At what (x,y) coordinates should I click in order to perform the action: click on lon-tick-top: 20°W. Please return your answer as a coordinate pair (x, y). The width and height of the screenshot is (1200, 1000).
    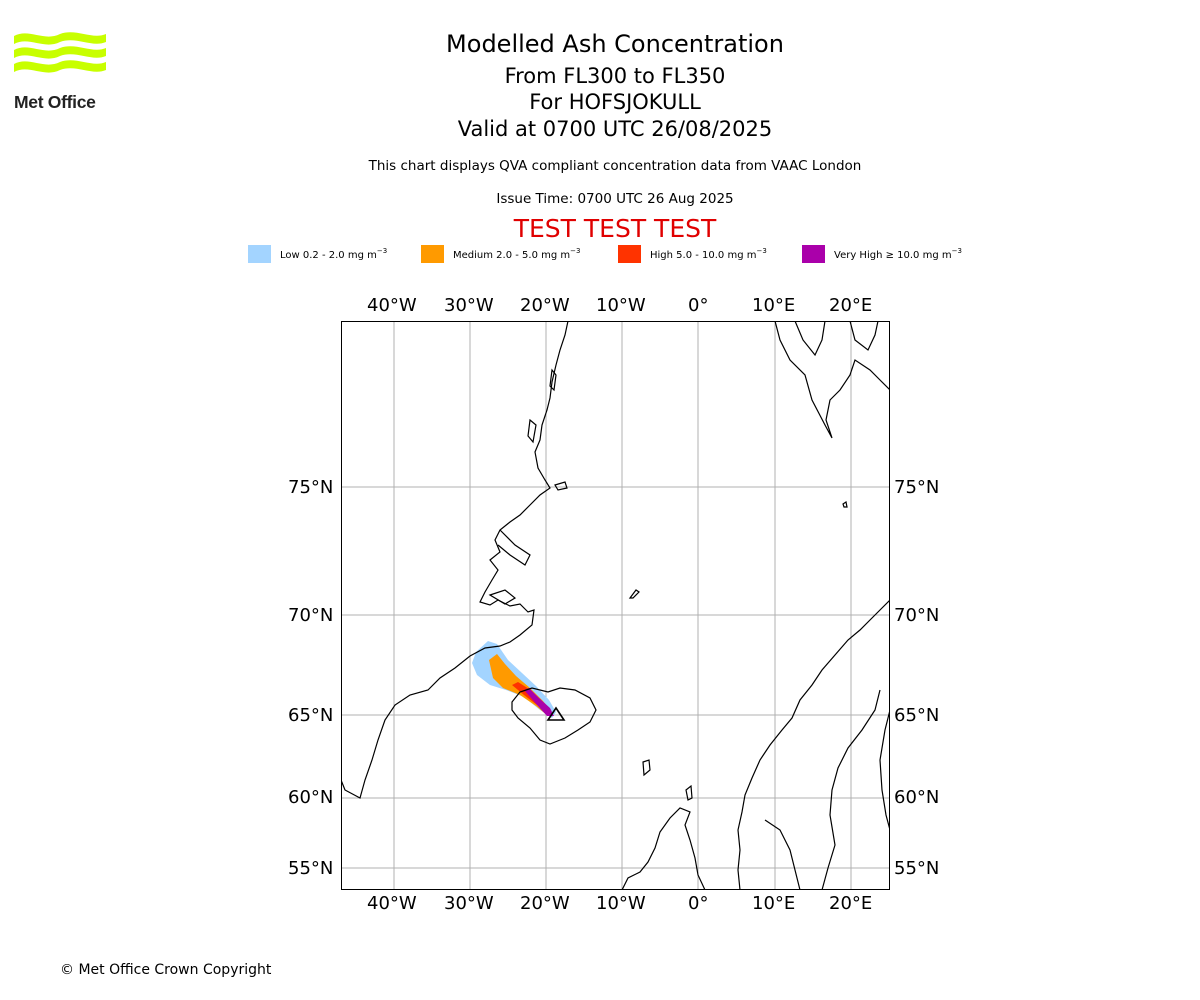
    Looking at the image, I should click on (545, 305).